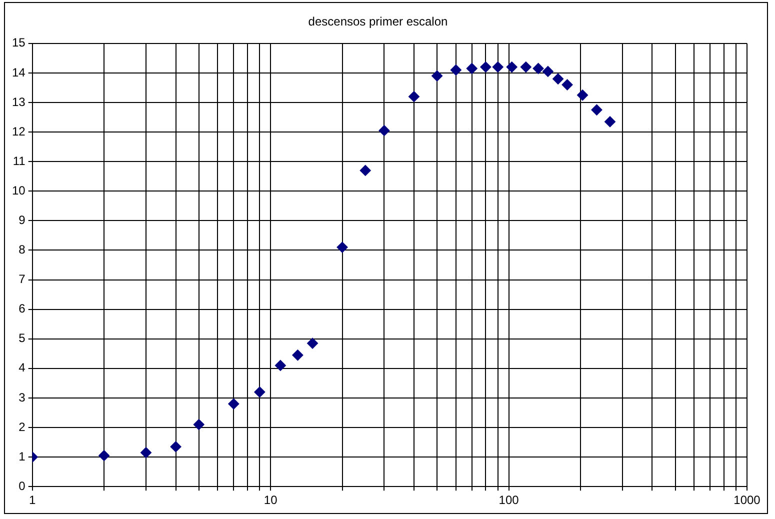 The width and height of the screenshot is (775, 519). I want to click on y-tick-label: 7, so click(22, 279).